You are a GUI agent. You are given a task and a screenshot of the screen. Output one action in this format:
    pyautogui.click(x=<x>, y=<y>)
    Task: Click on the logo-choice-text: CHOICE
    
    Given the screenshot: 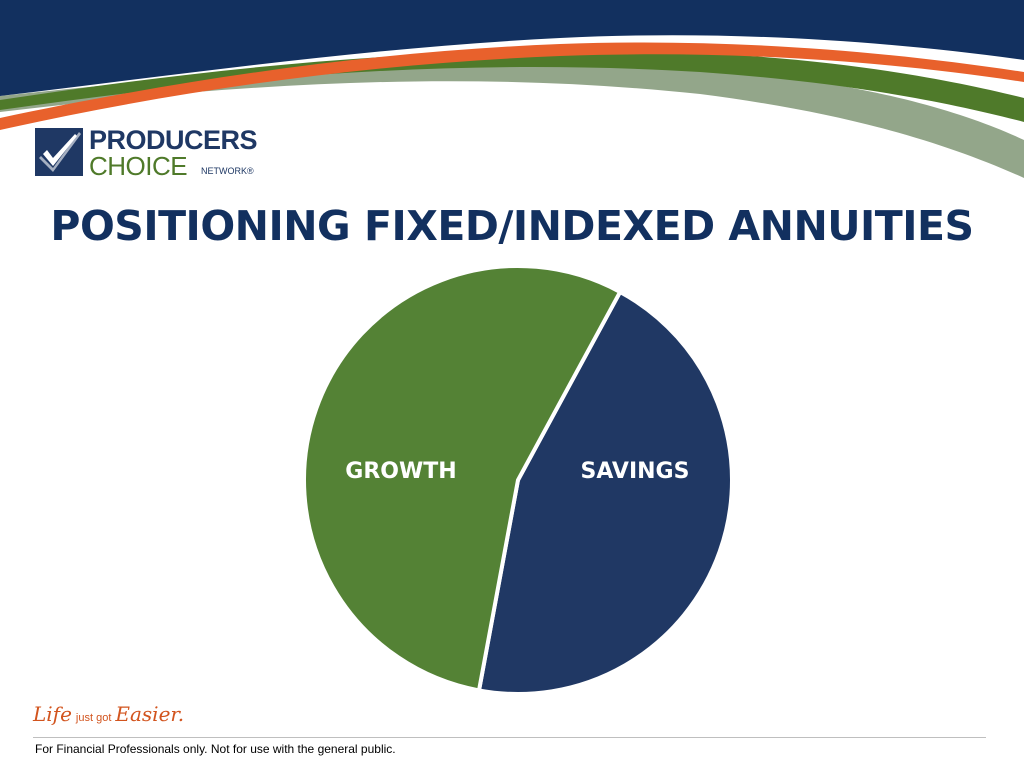 What is the action you would take?
    pyautogui.click(x=138, y=166)
    